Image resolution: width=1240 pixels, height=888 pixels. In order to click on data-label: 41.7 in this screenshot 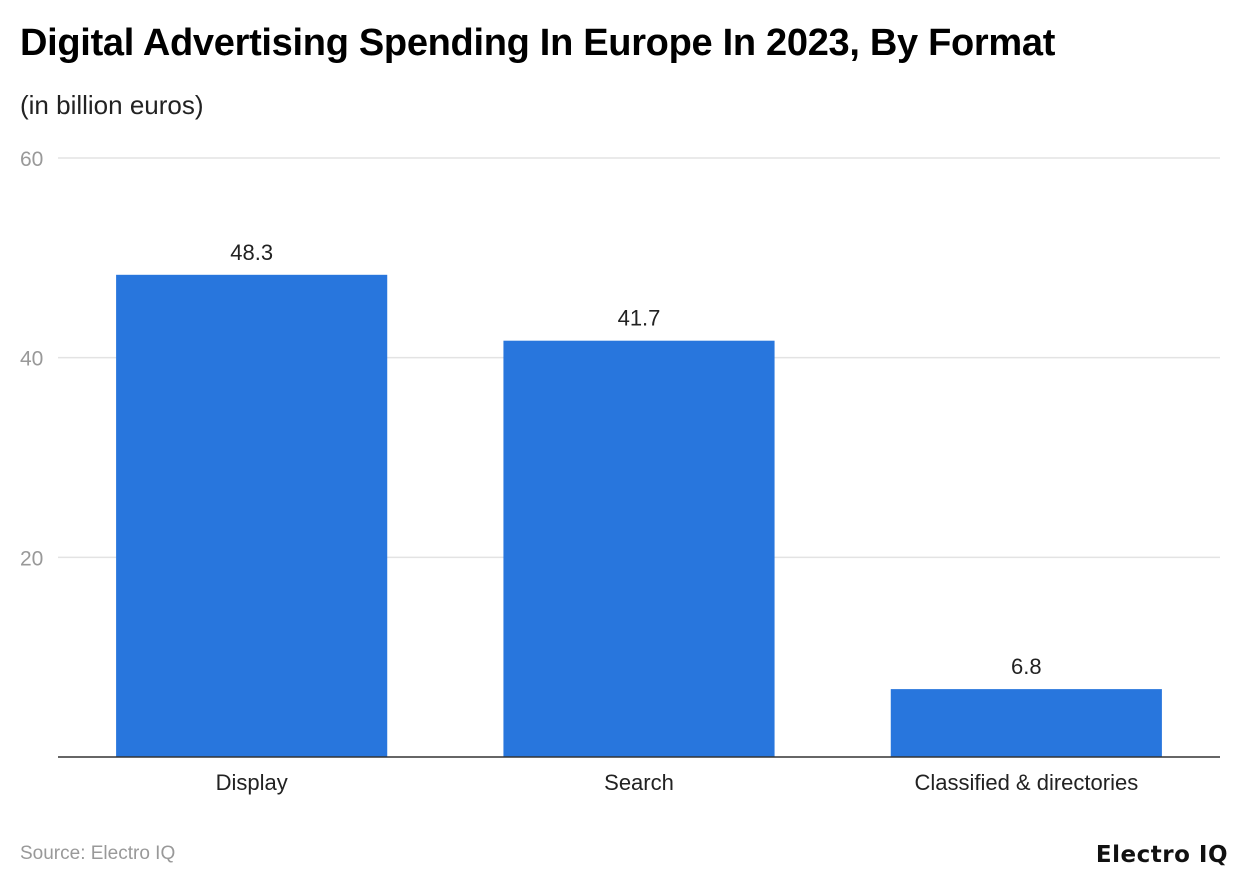, I will do `click(639, 318)`.